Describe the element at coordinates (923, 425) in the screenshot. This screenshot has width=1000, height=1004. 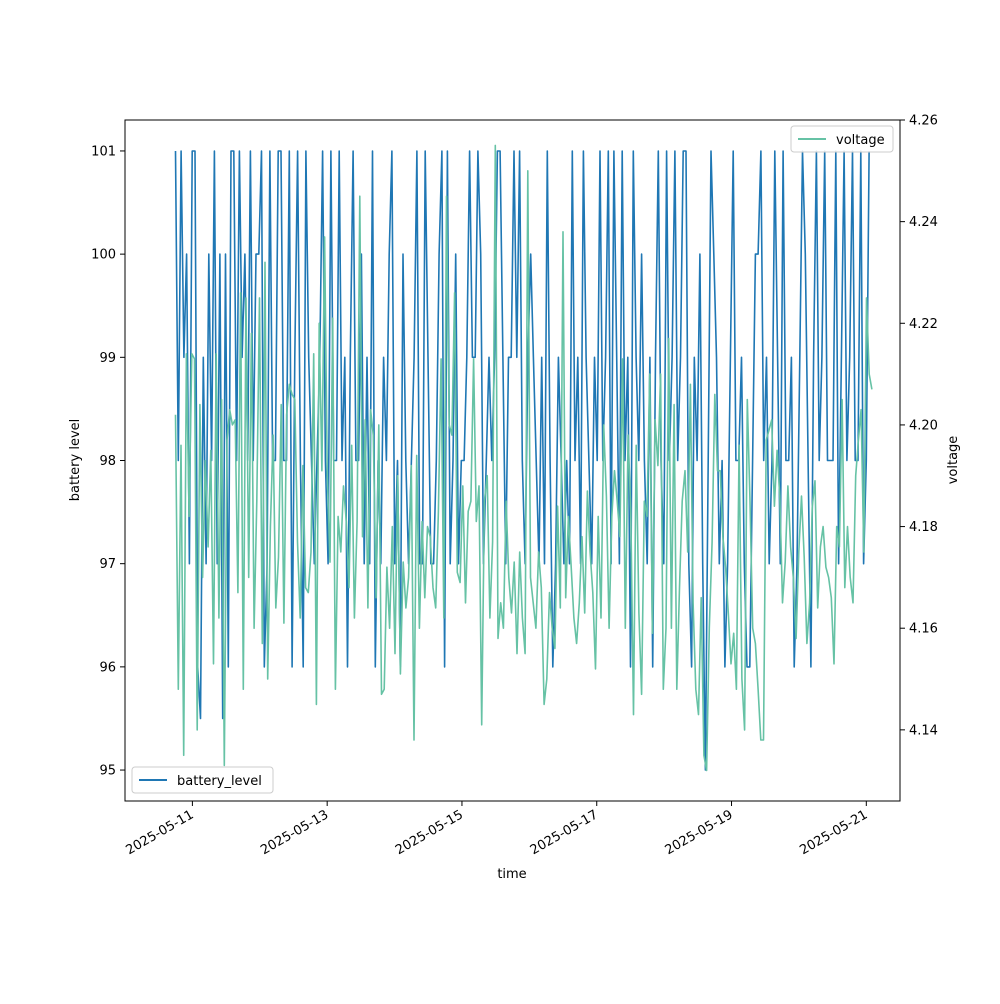
I see `right-y-tick-label: 4.20` at that location.